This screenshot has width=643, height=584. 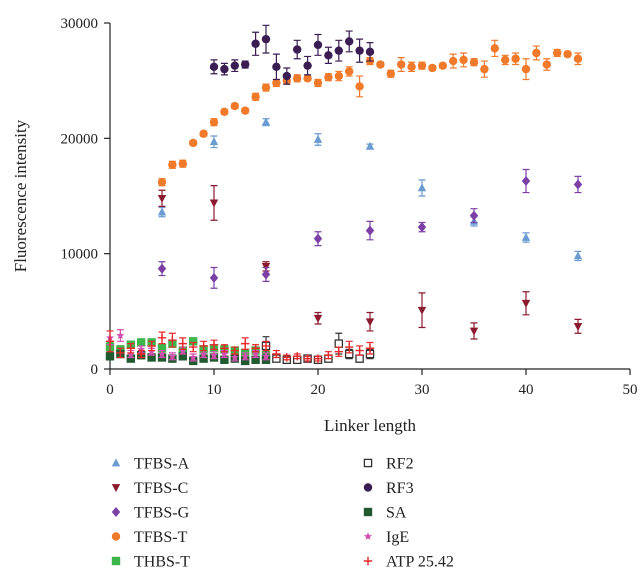 What do you see at coordinates (80, 255) in the screenshot?
I see `y-tick-label: 10000` at bounding box center [80, 255].